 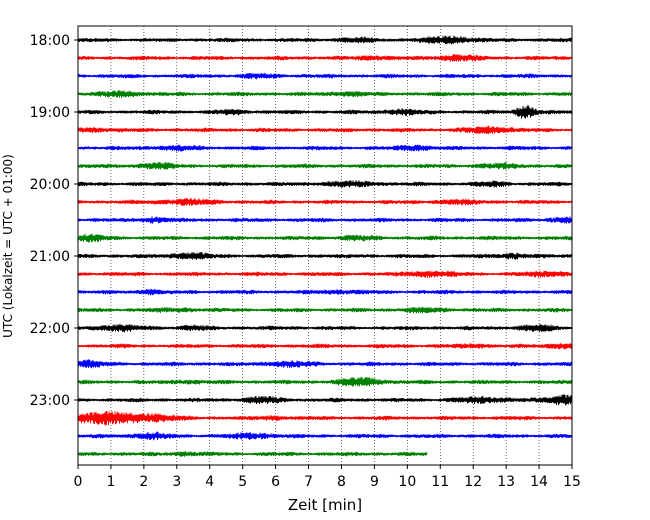 I want to click on x-tick-label: 9, so click(x=374, y=482).